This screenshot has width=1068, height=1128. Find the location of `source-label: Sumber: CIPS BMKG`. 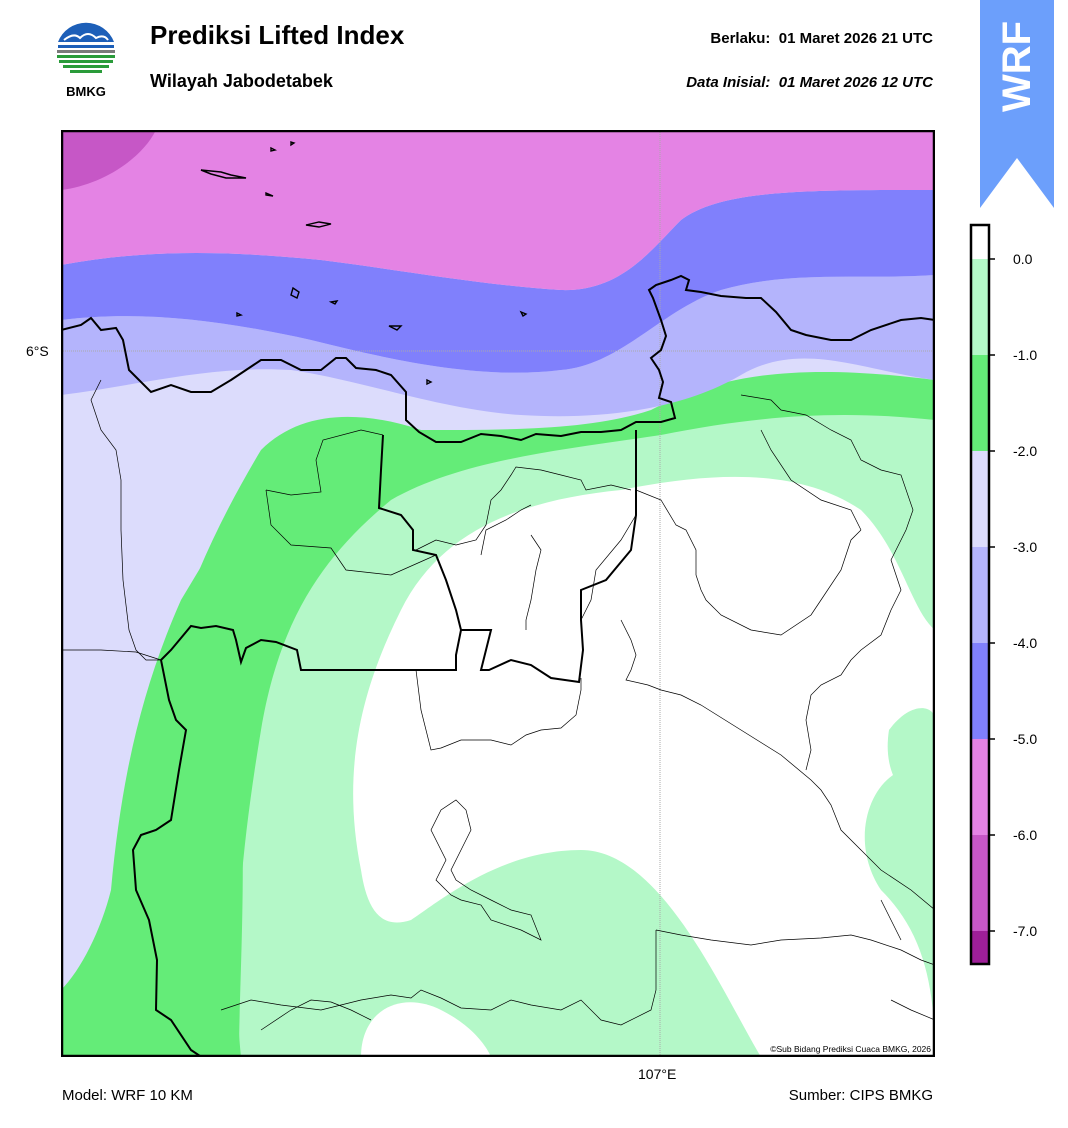

source-label: Sumber: CIPS BMKG is located at coordinates (860, 1095).